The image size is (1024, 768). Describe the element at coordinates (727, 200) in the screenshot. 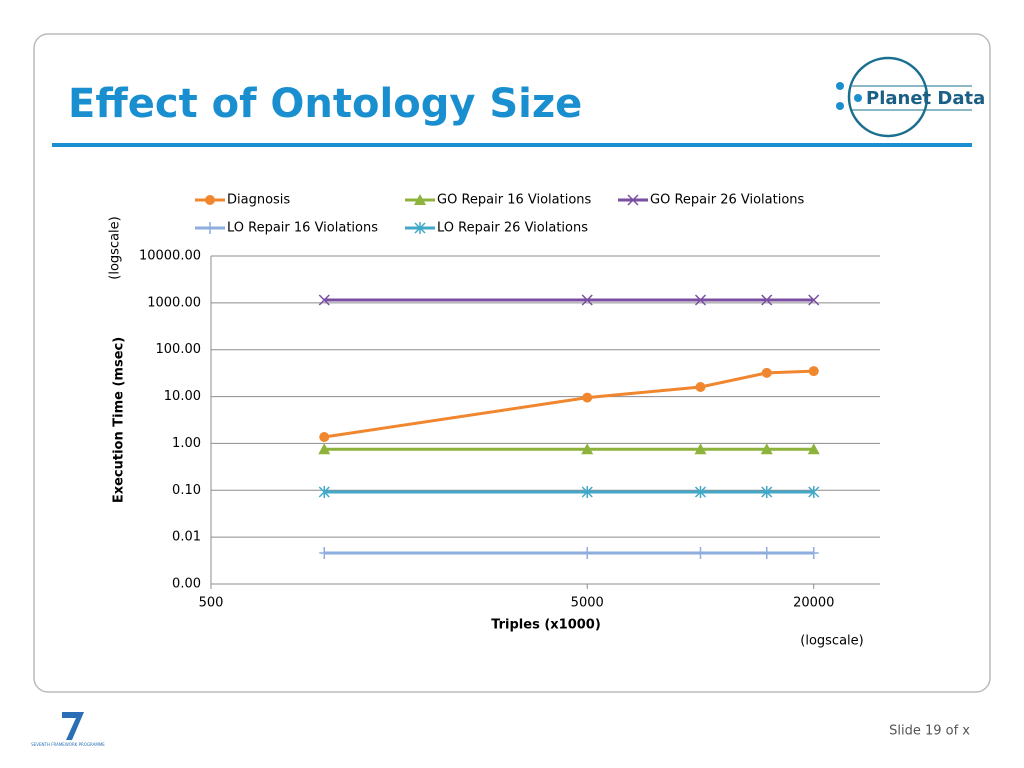

I see `legend-label: GO Repair 26 Violations` at that location.